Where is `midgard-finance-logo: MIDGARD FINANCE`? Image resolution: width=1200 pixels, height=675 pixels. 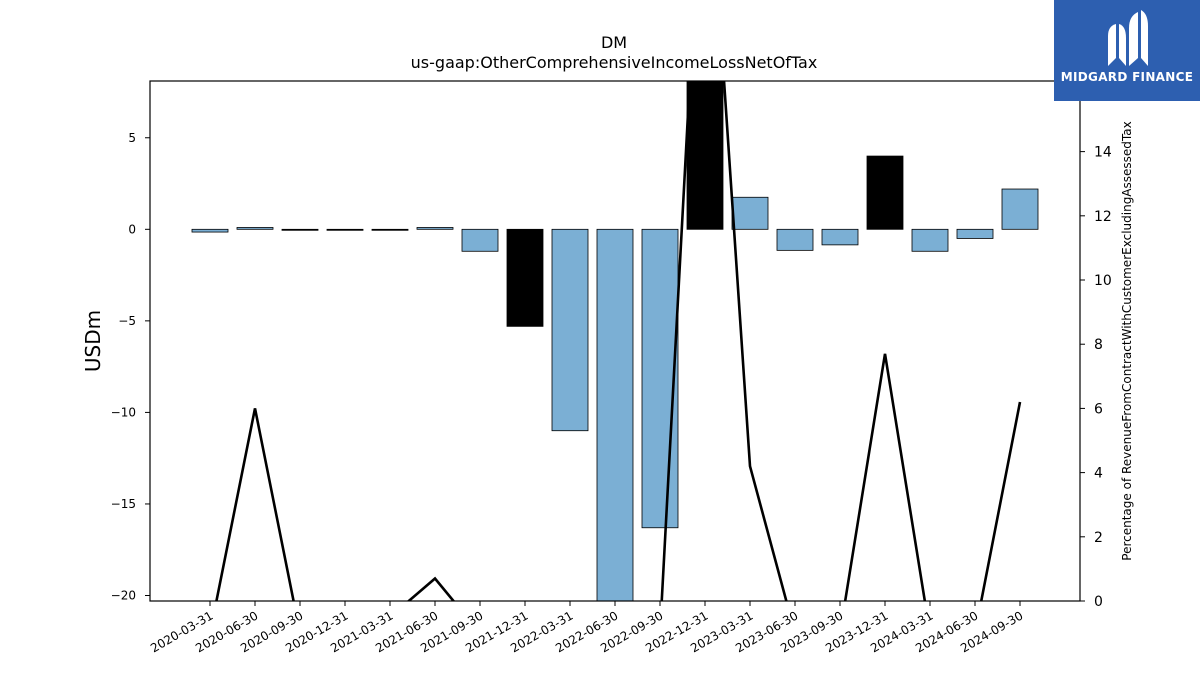 midgard-finance-logo: MIDGARD FINANCE is located at coordinates (1127, 50).